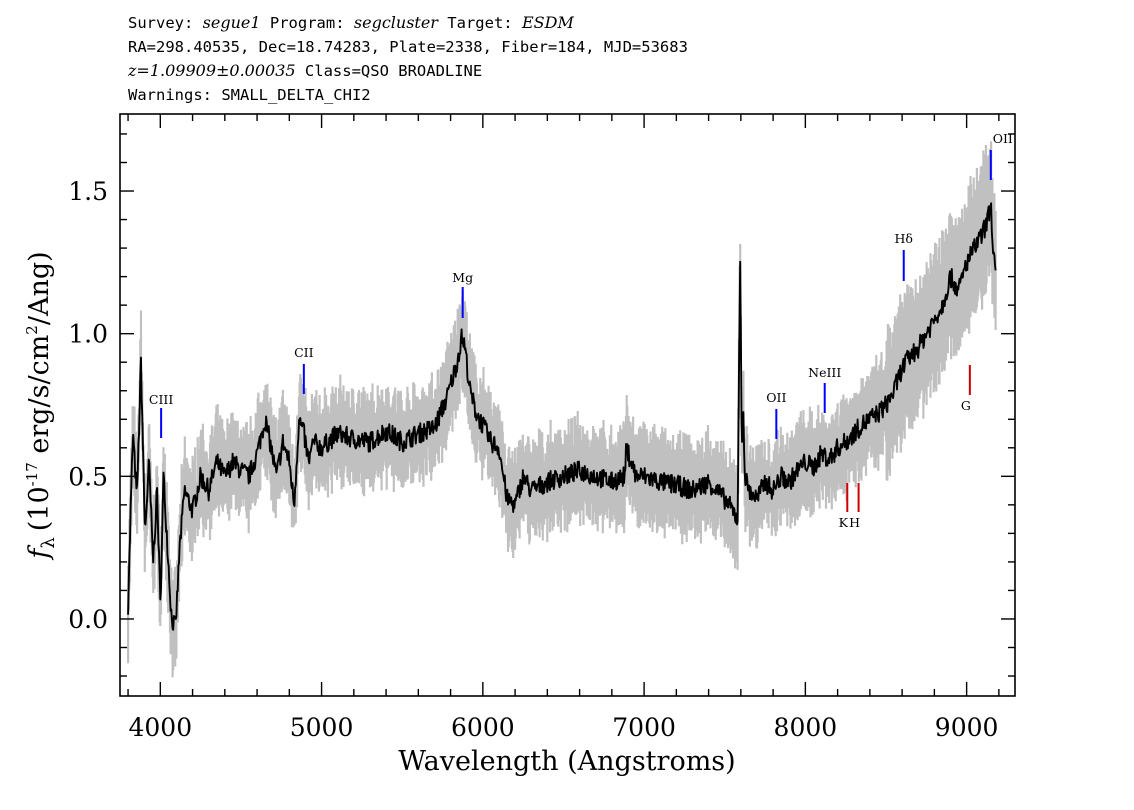 The width and height of the screenshot is (1134, 810). I want to click on y-tick-label: 1.5, so click(88, 191).